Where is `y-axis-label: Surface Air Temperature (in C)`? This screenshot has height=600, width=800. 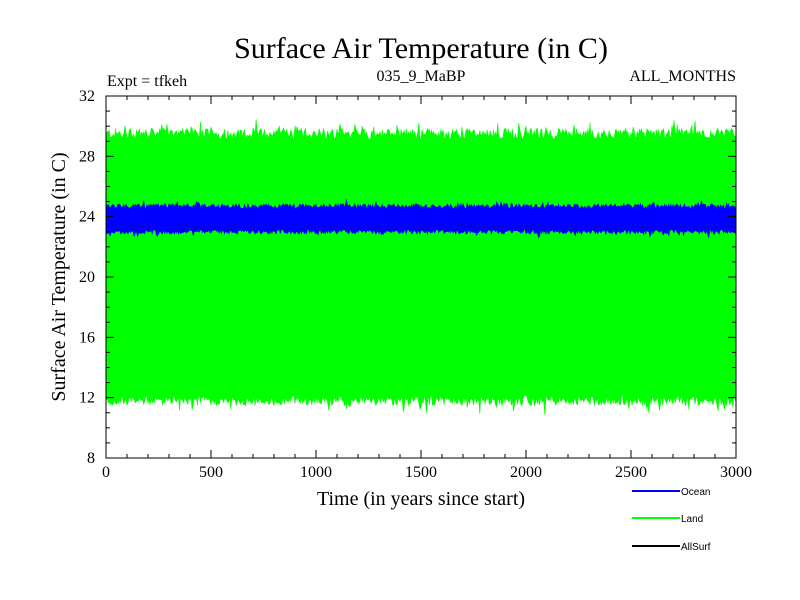 y-axis-label: Surface Air Temperature (in C) is located at coordinates (59, 276).